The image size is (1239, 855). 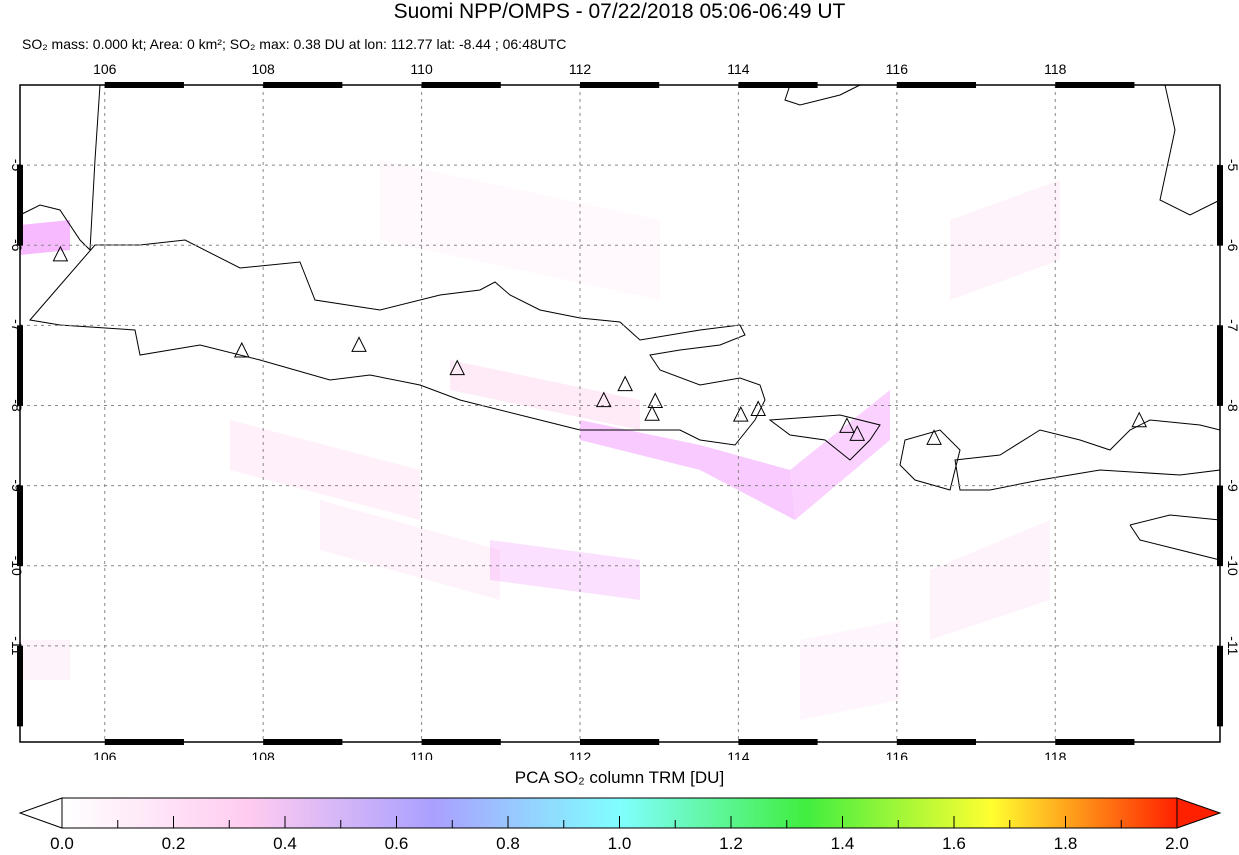 What do you see at coordinates (40, 813) in the screenshot?
I see `colorbar-min-arrow` at bounding box center [40, 813].